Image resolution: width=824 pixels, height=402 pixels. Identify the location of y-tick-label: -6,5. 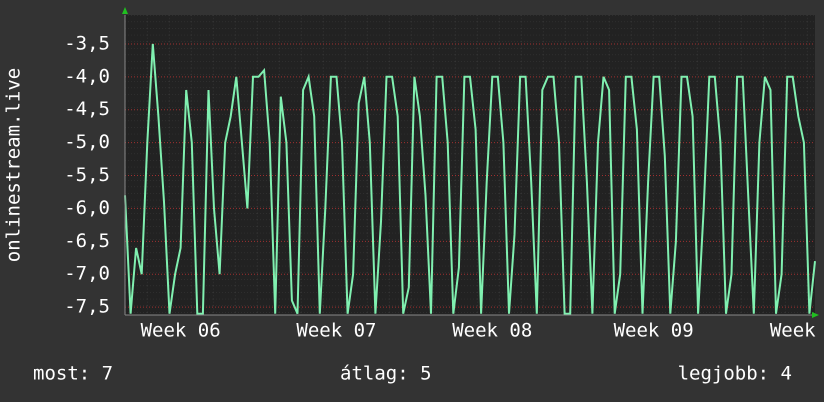
(87, 241).